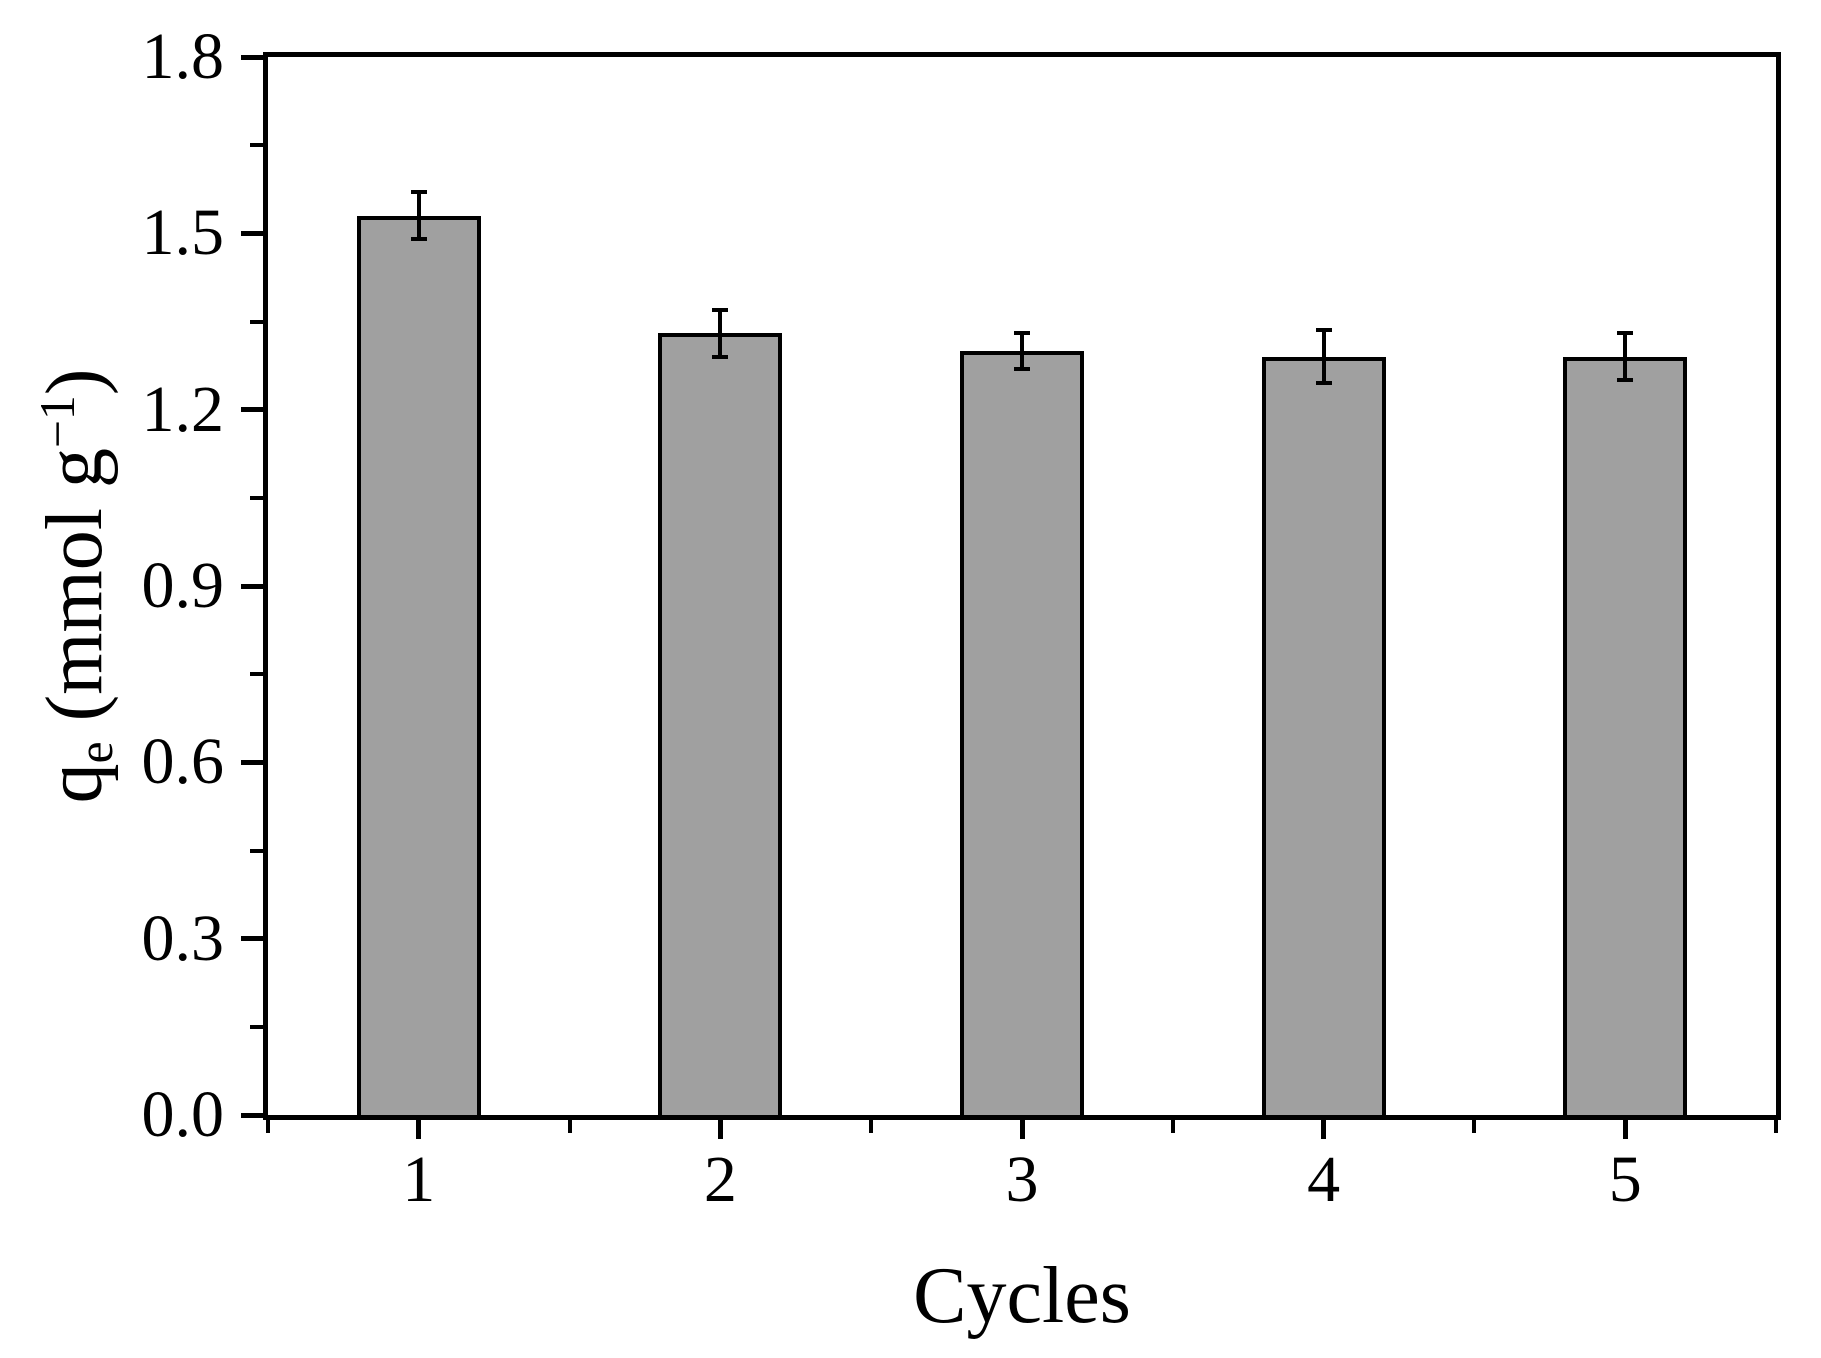 The width and height of the screenshot is (1821, 1358). What do you see at coordinates (183, 233) in the screenshot?
I see `y-tick-label: 1.5` at bounding box center [183, 233].